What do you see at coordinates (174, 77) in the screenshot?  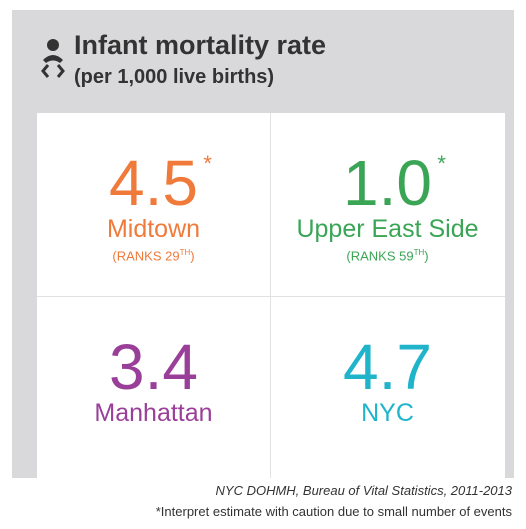 I see `subtitle: (per 1,000 live births)` at bounding box center [174, 77].